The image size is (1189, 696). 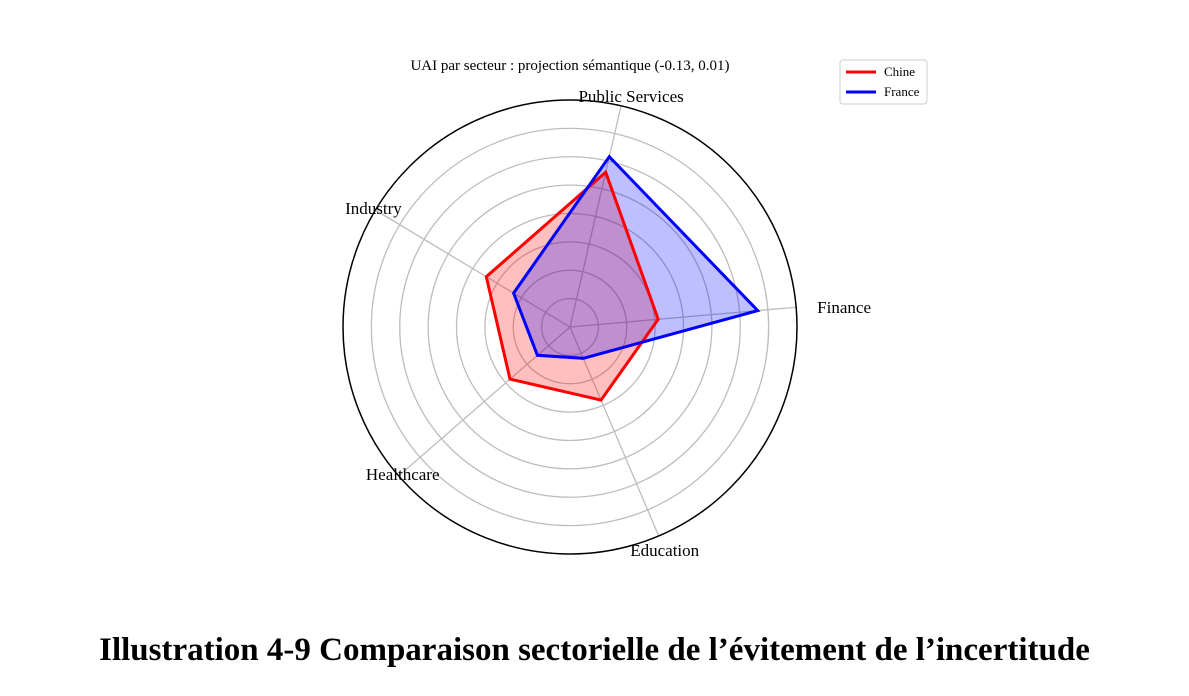 I want to click on series-fill, so click(x=572, y=286).